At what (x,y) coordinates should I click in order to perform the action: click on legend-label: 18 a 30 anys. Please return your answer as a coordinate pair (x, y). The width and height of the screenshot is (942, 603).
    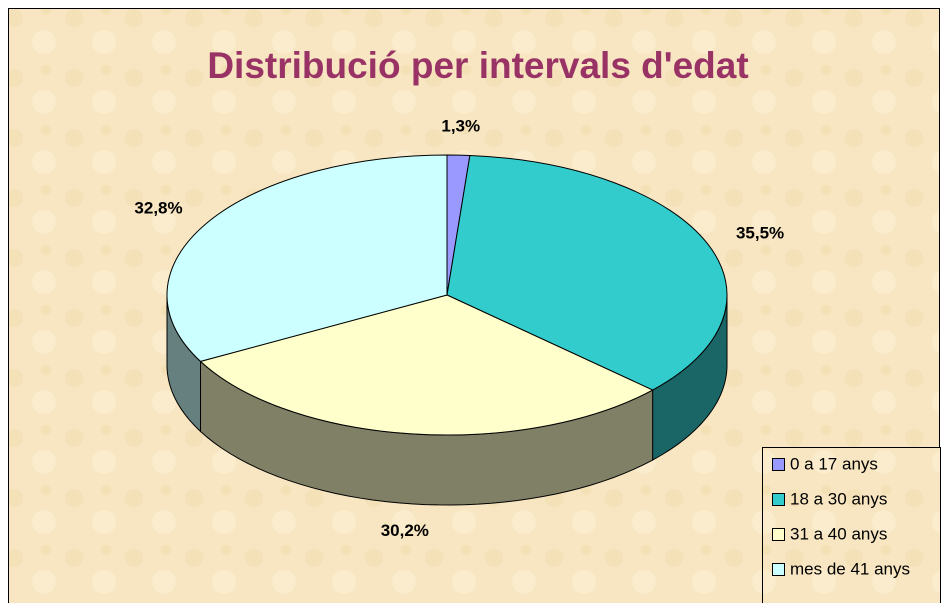
    Looking at the image, I should click on (838, 498).